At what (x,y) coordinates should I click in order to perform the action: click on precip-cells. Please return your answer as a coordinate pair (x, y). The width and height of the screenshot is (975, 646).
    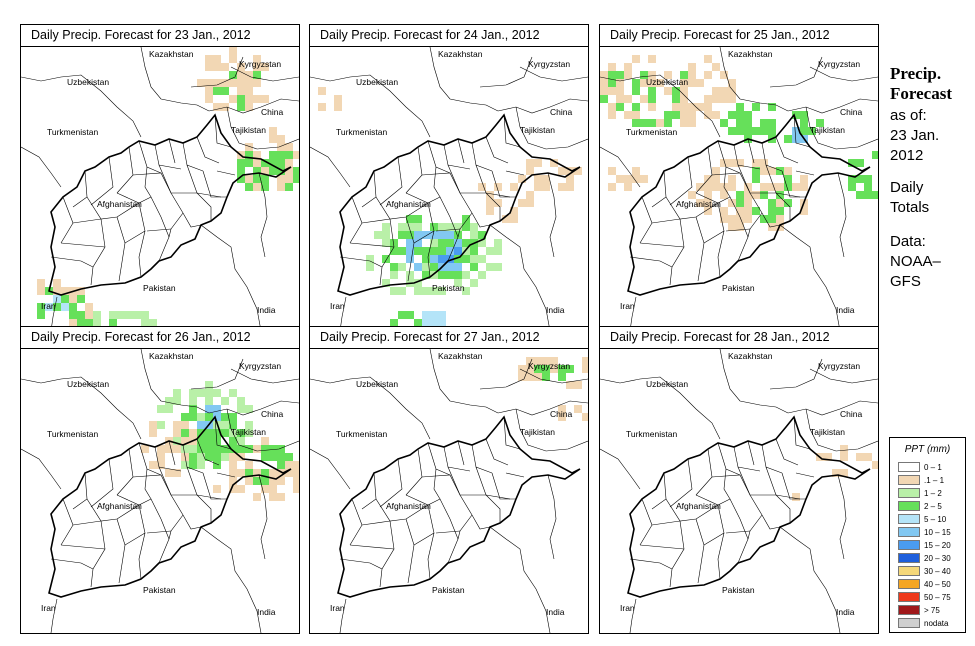
    Looking at the image, I should click on (553, 389).